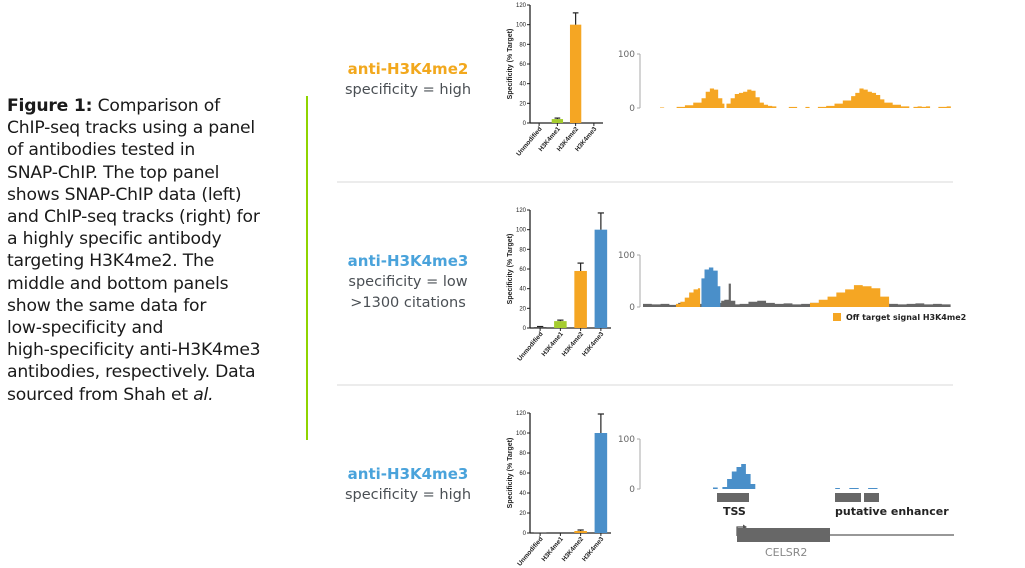  Describe the element at coordinates (733, 497) in the screenshot. I see `tss-box` at that location.